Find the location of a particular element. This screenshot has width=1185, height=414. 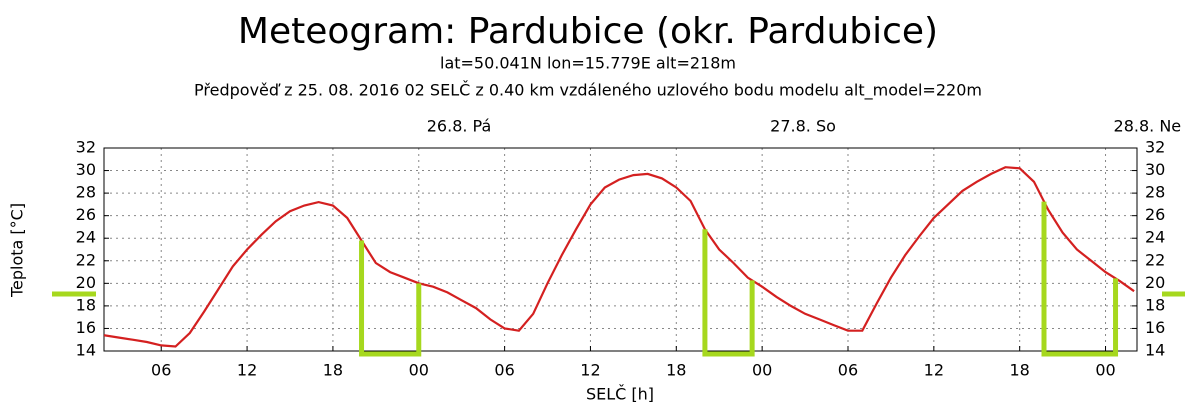

y2-tick-label: 30 is located at coordinates (1155, 169).